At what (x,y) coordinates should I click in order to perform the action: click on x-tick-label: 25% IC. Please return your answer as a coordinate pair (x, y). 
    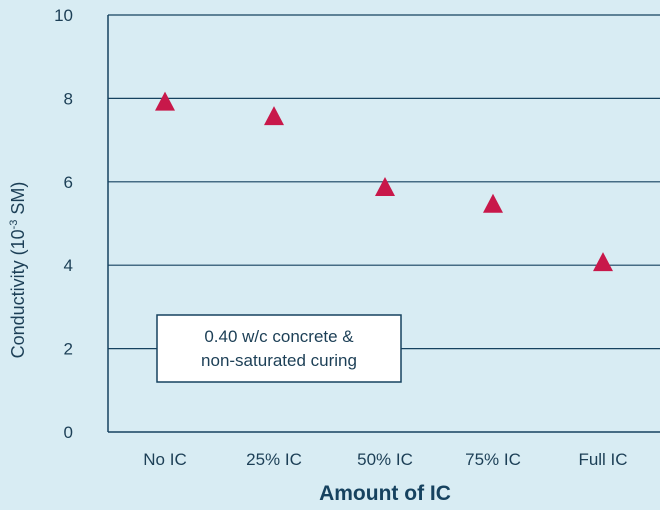
    Looking at the image, I should click on (274, 459).